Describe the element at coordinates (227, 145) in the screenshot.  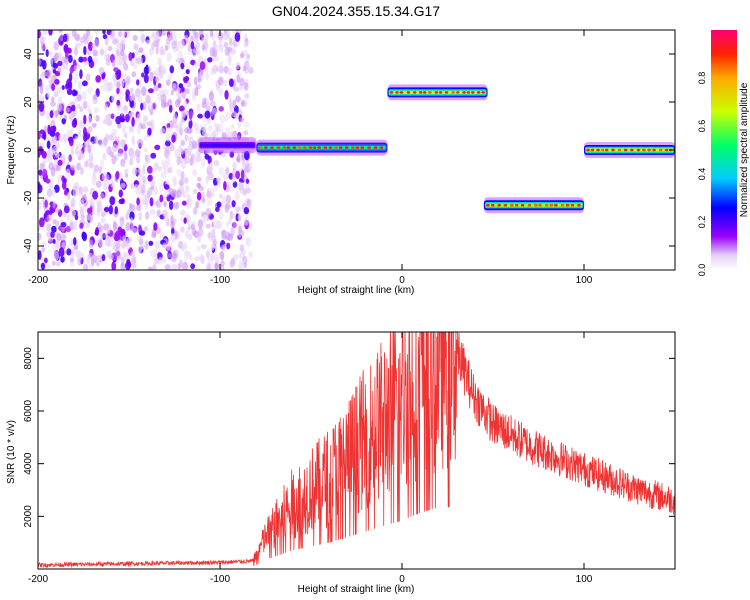
I see `tone-segment-core` at that location.